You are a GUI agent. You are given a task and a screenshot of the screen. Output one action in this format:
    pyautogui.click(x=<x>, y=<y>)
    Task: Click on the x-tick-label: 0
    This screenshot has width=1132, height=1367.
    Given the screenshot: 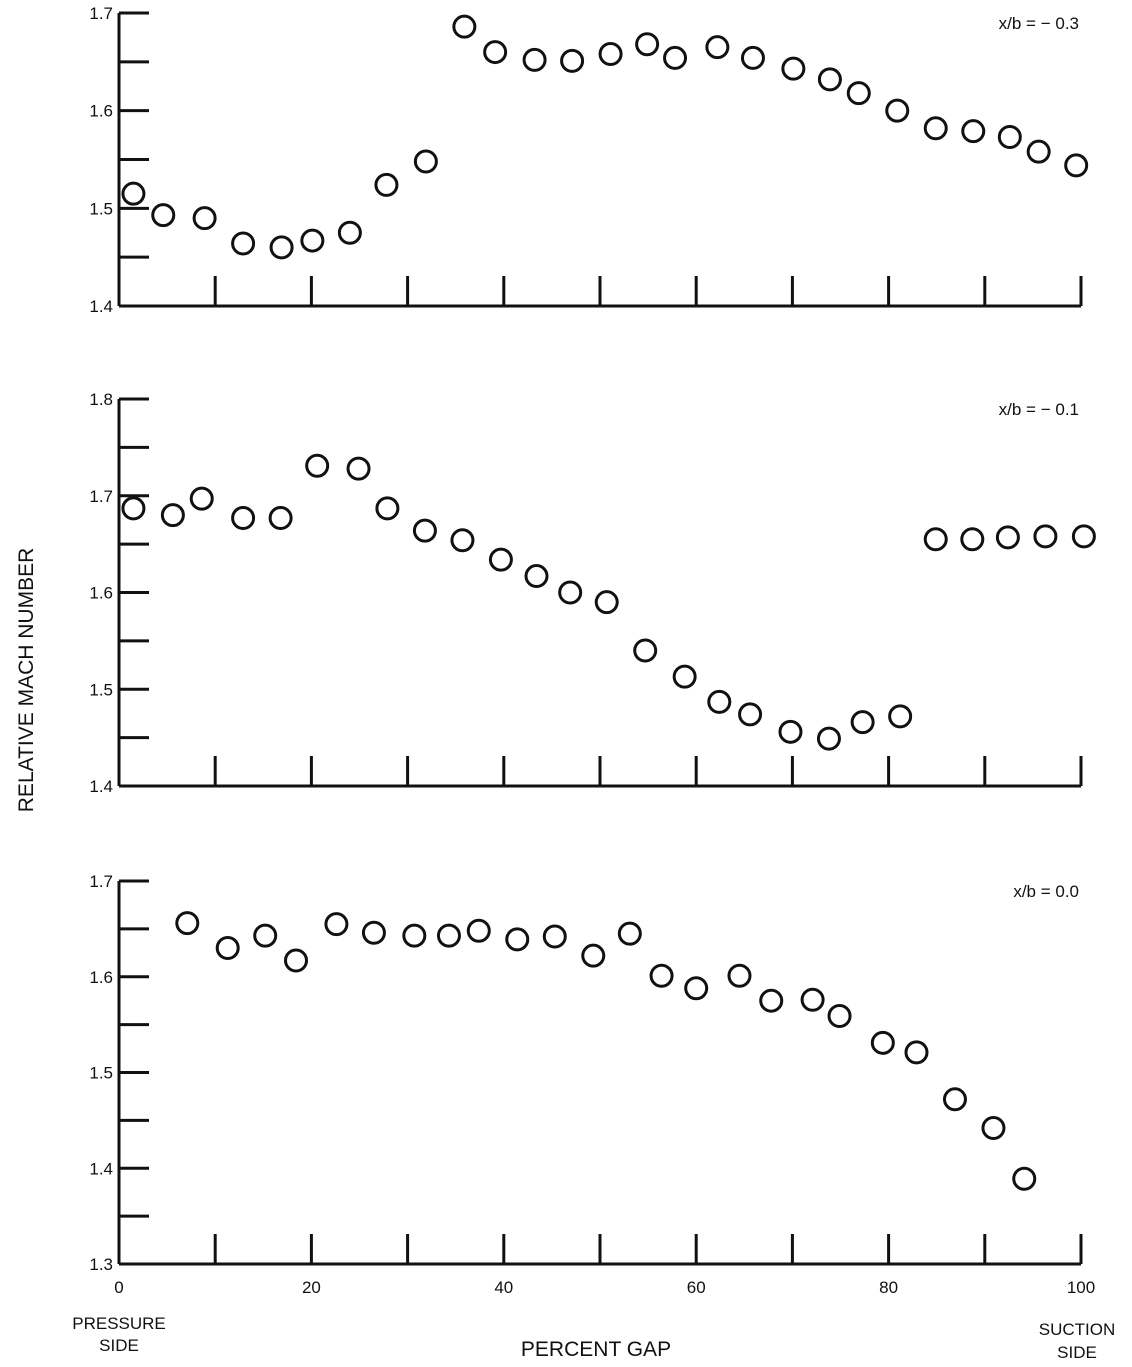 What is the action you would take?
    pyautogui.click(x=118, y=1287)
    